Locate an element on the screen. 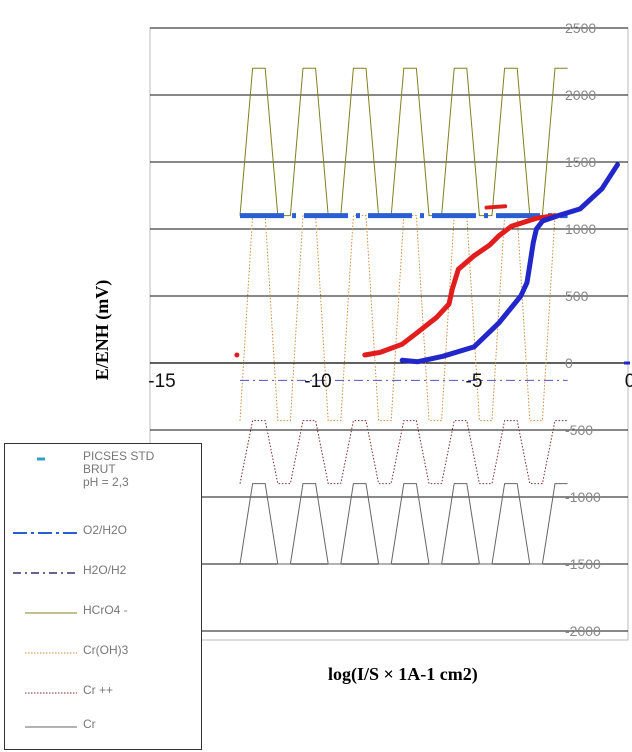 This screenshot has width=632, height=752. legend-line-croh3 is located at coordinates (51, 653).